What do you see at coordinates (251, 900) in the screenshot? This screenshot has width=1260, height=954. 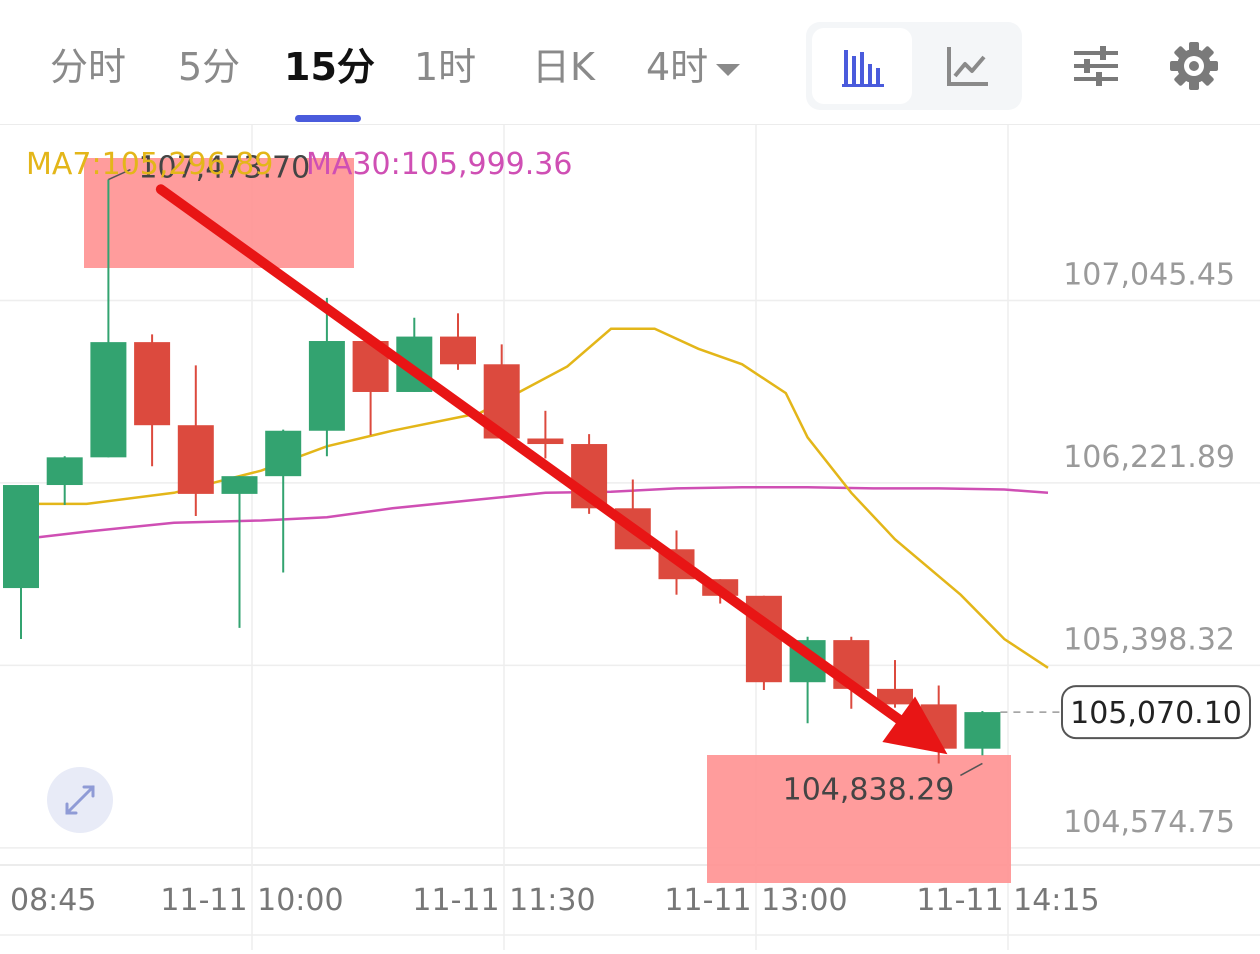 I see `x-axis-tick-label: 11-11 10:00` at bounding box center [251, 900].